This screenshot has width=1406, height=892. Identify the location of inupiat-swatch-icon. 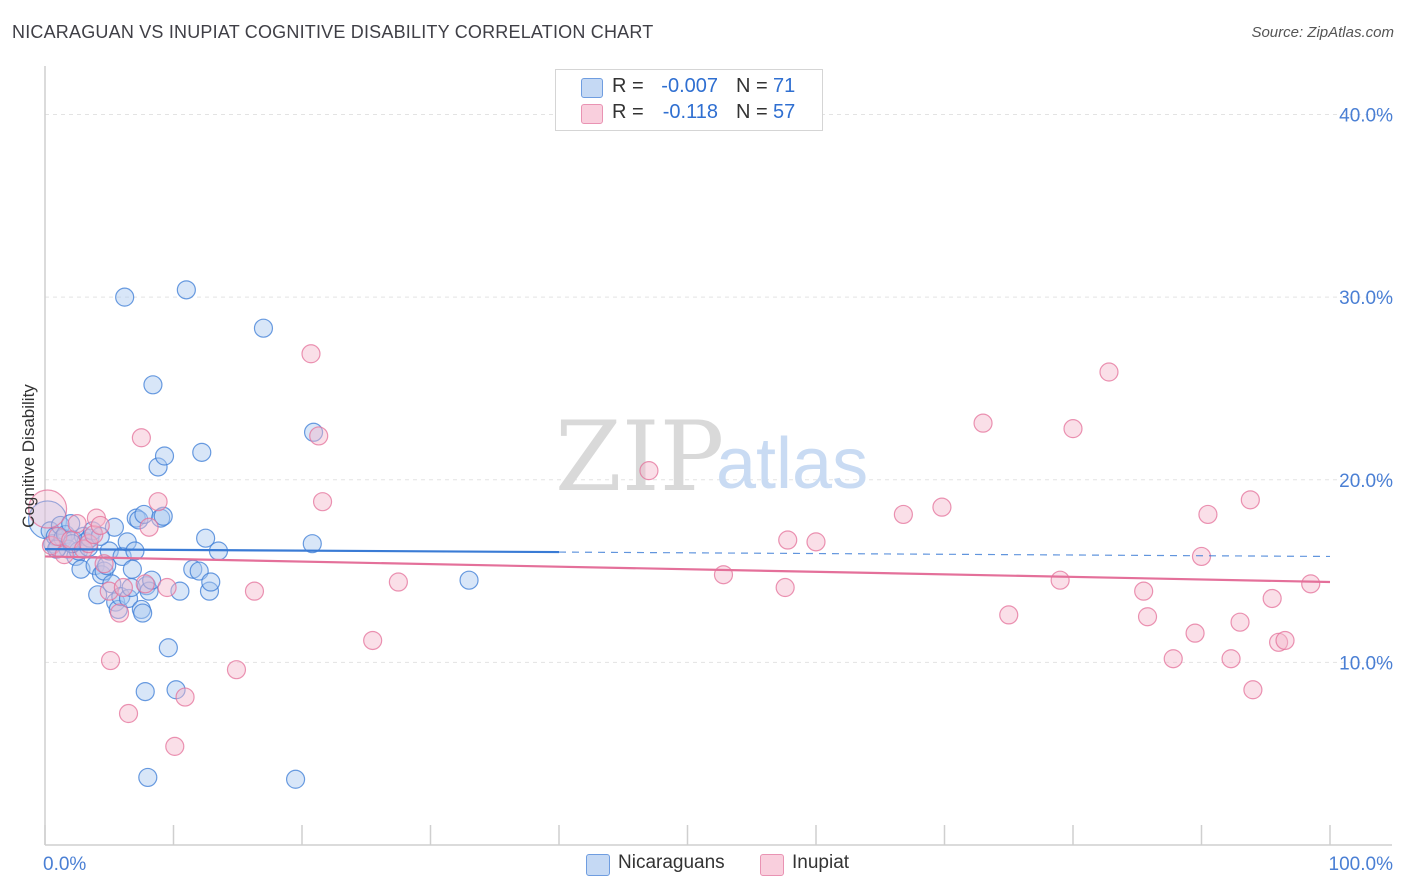
(592, 114).